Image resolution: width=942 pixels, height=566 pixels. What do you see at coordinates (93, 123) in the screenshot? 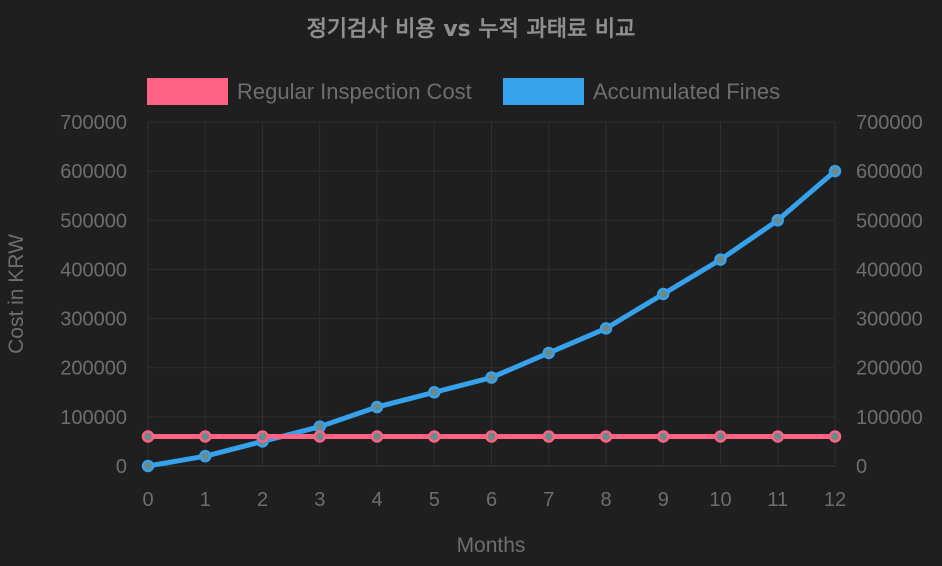
I see `y-tick-left-label: 700000` at bounding box center [93, 123].